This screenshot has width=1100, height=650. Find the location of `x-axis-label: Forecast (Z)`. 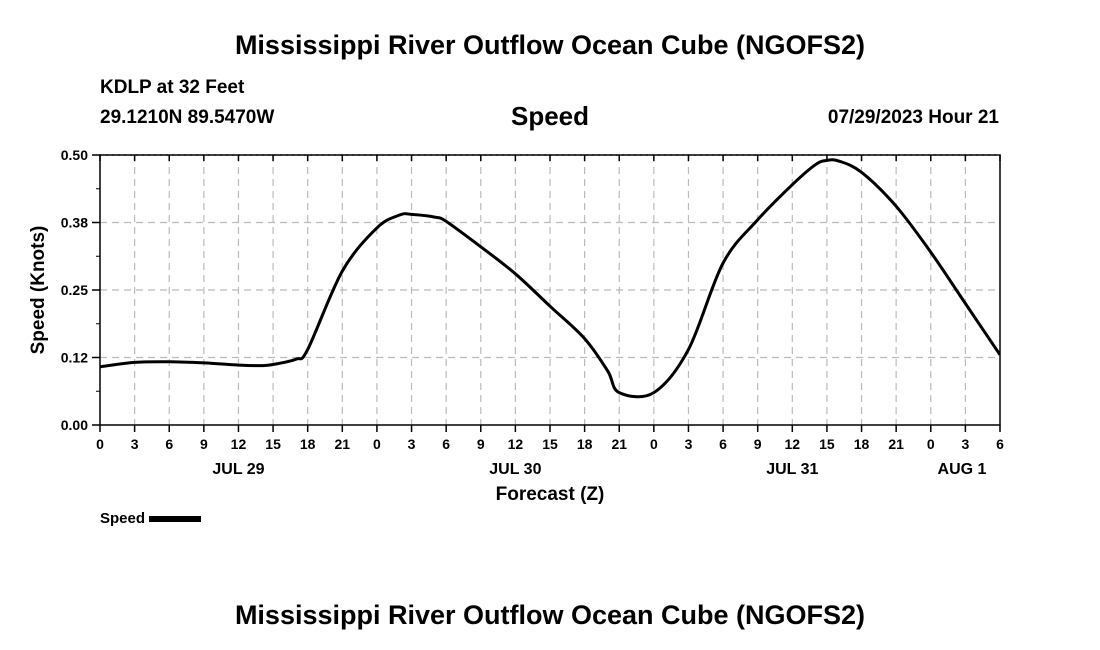

x-axis-label: Forecast (Z) is located at coordinates (550, 494).